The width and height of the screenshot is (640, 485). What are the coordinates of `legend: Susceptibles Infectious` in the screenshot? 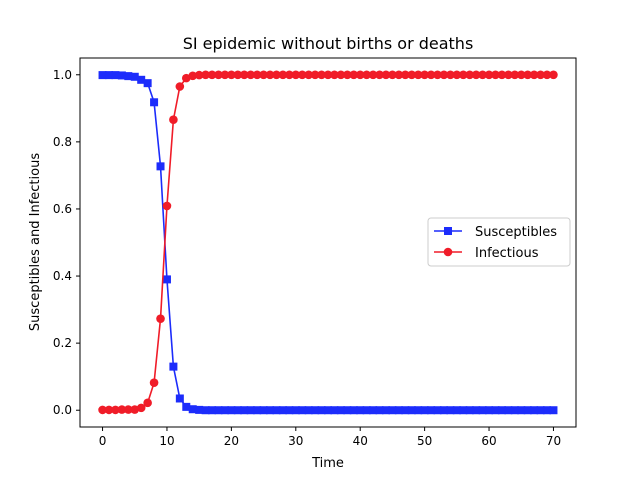 It's located at (499, 242).